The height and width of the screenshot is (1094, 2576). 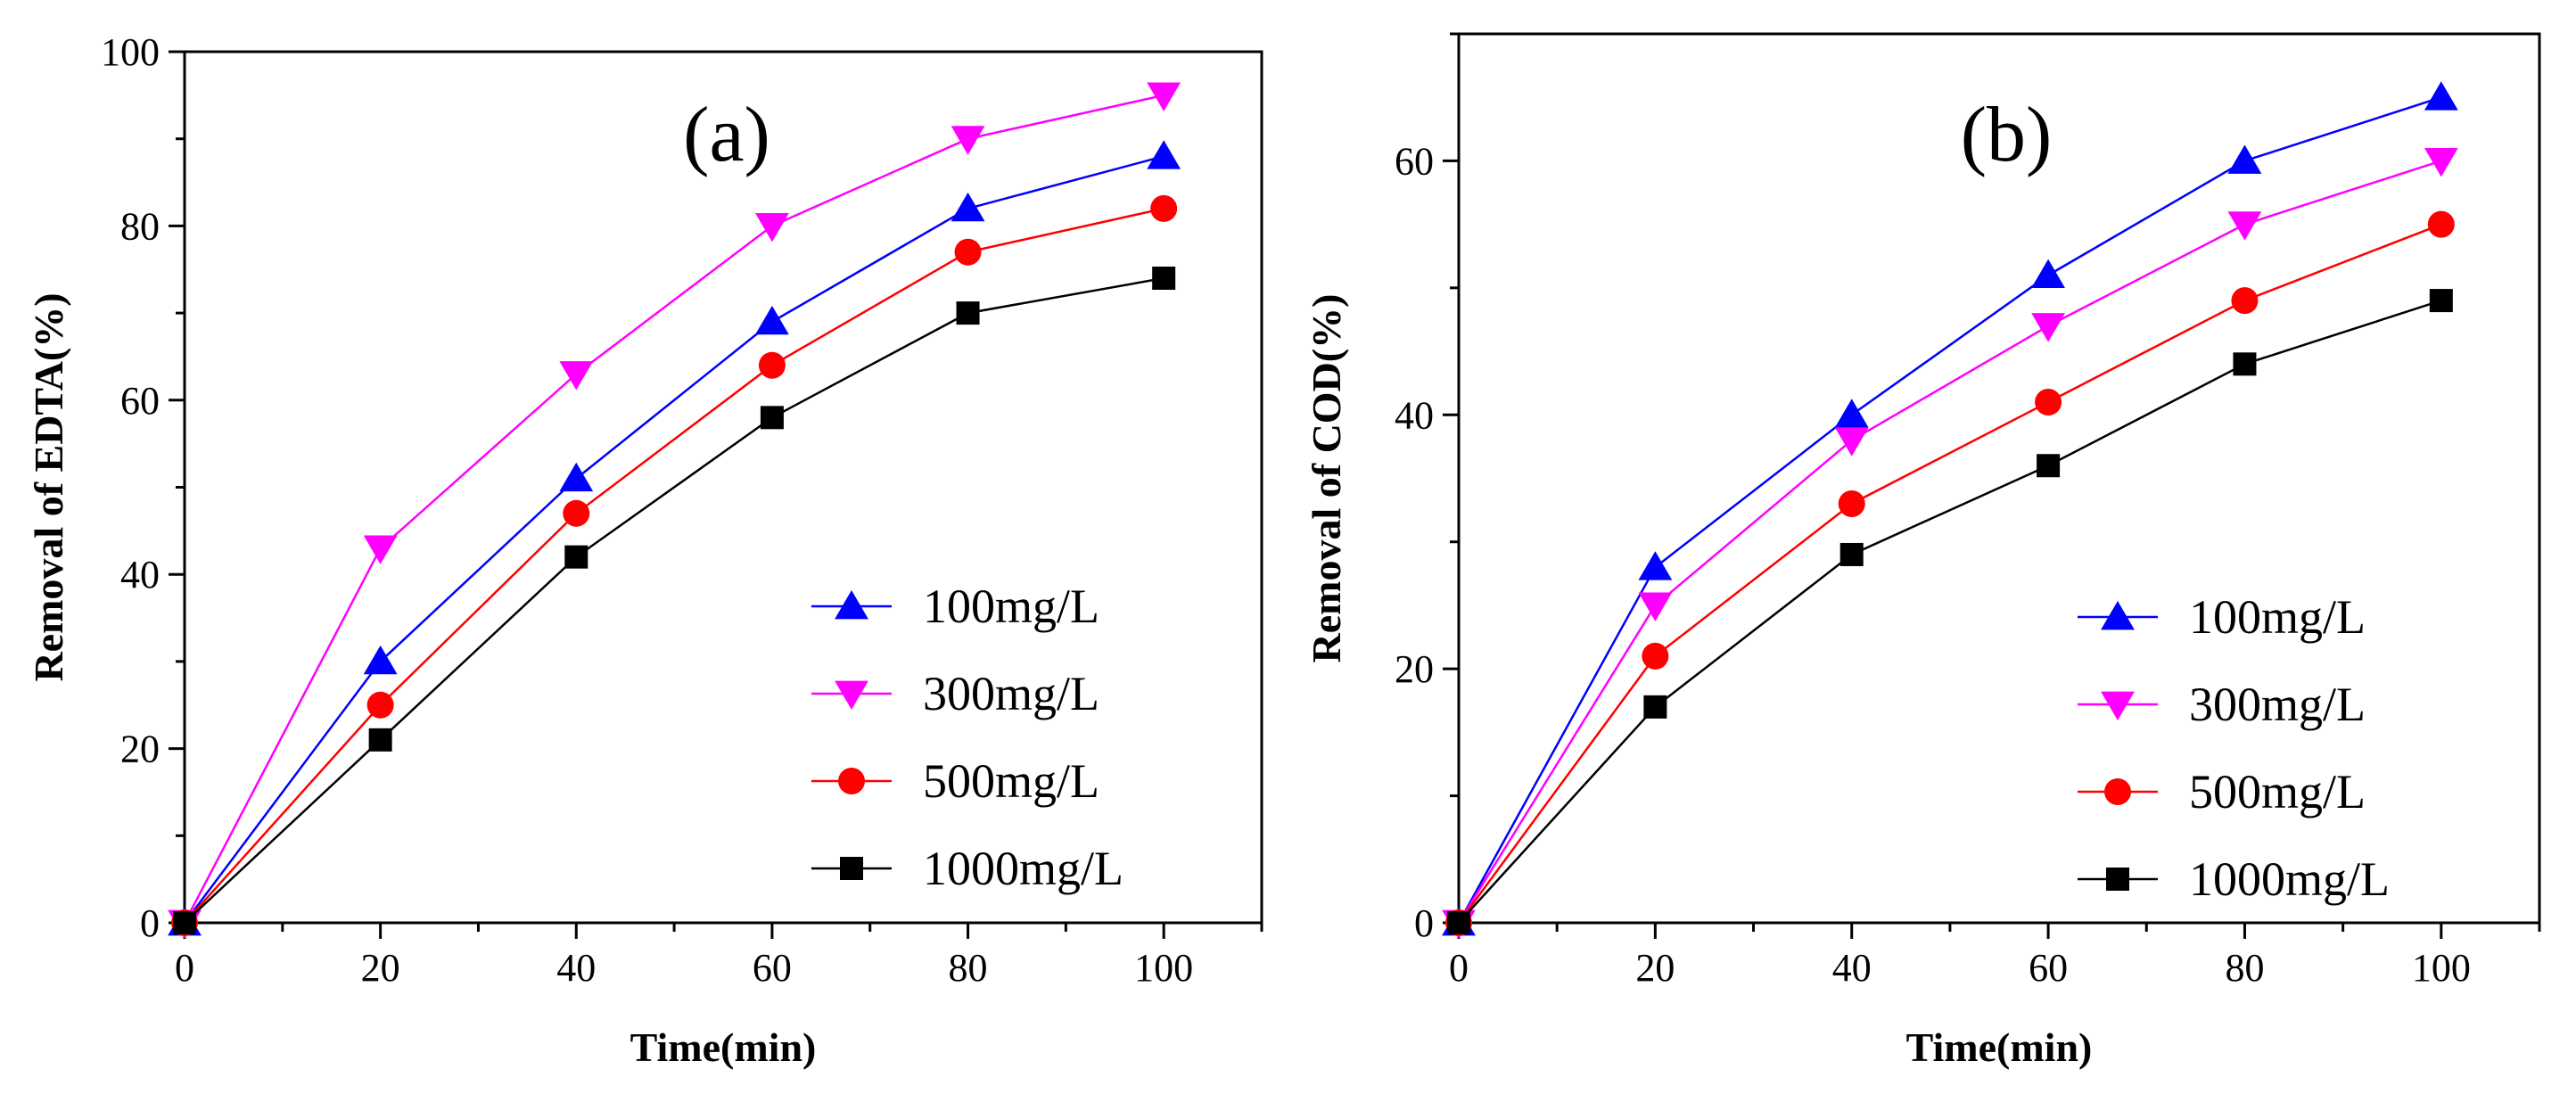 I want to click on x-tick-label: 40, so click(x=576, y=968).